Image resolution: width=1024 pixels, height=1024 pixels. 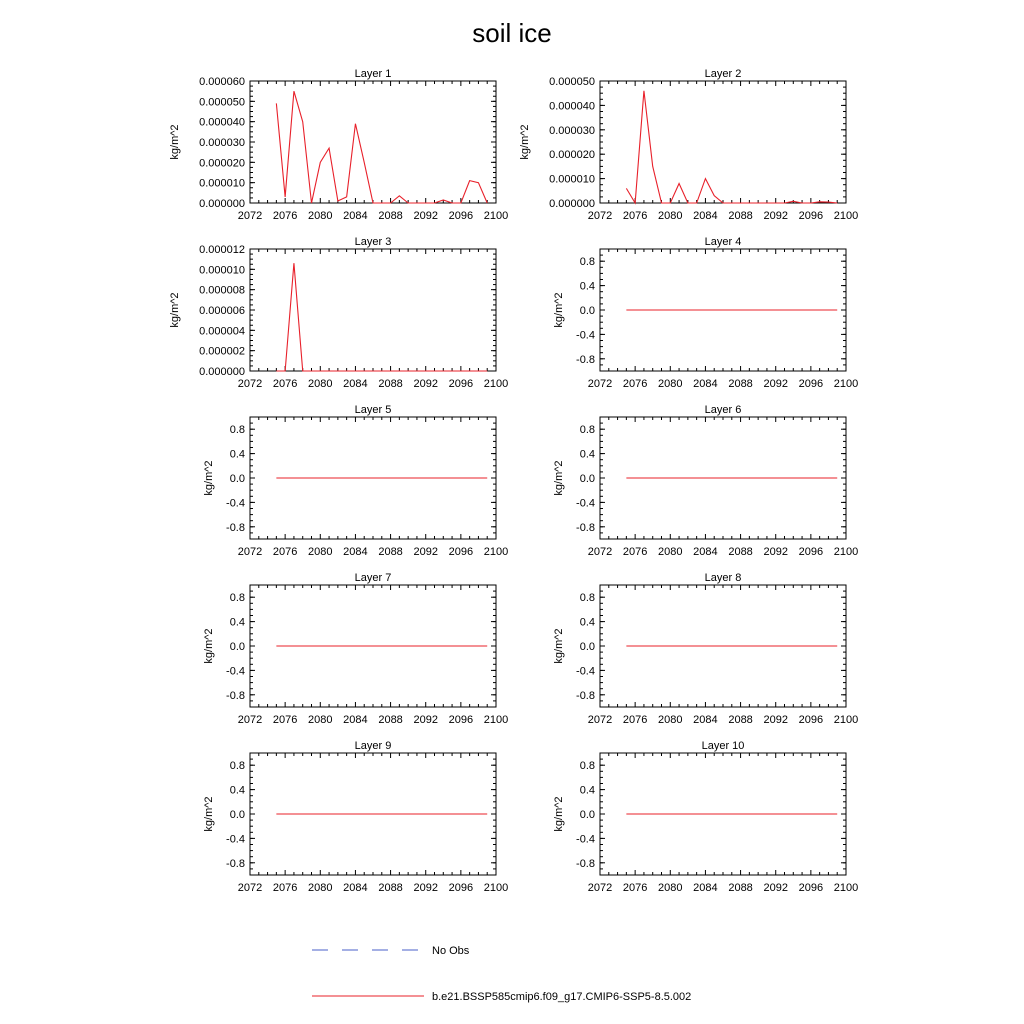 What do you see at coordinates (723, 74) in the screenshot?
I see `panel-title: Layer 2` at bounding box center [723, 74].